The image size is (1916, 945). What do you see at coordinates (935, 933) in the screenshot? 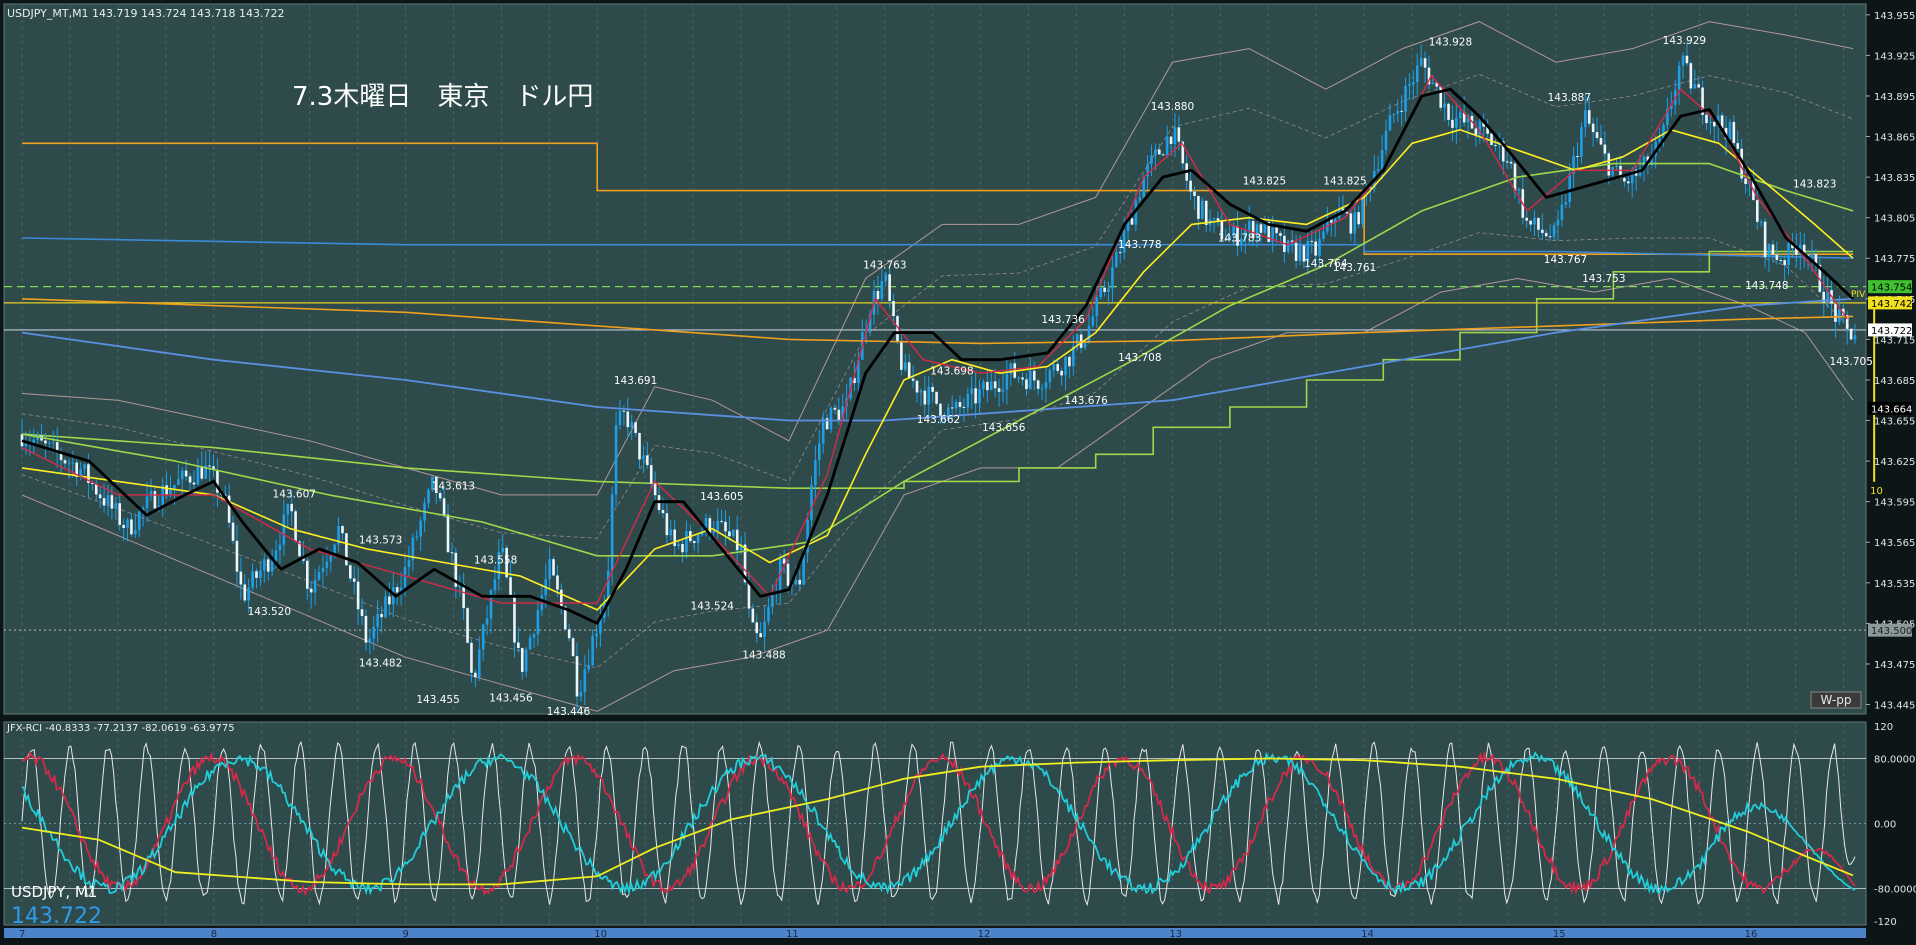
I see `time-scrollbar` at bounding box center [935, 933].